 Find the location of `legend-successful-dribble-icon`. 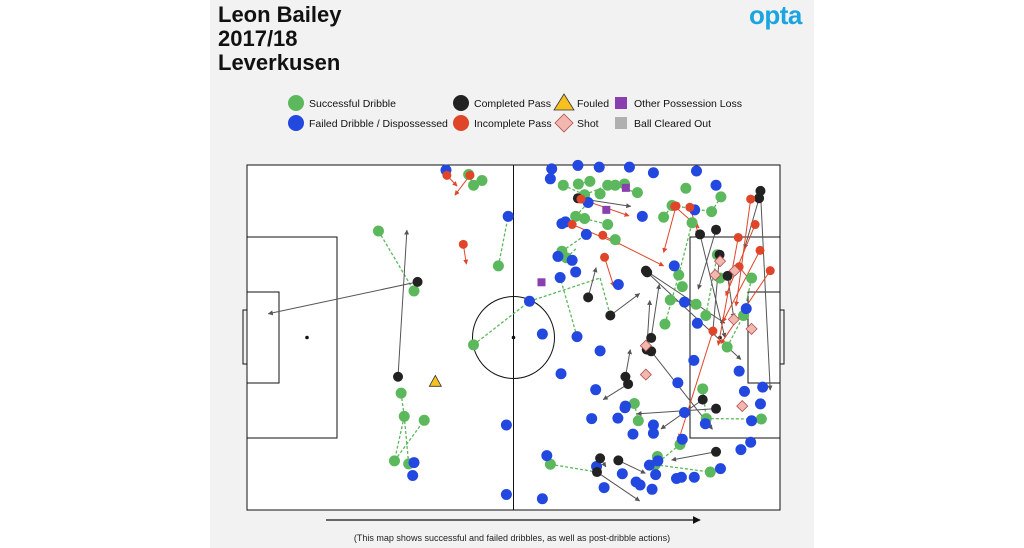

legend-successful-dribble-icon is located at coordinates (296, 103).